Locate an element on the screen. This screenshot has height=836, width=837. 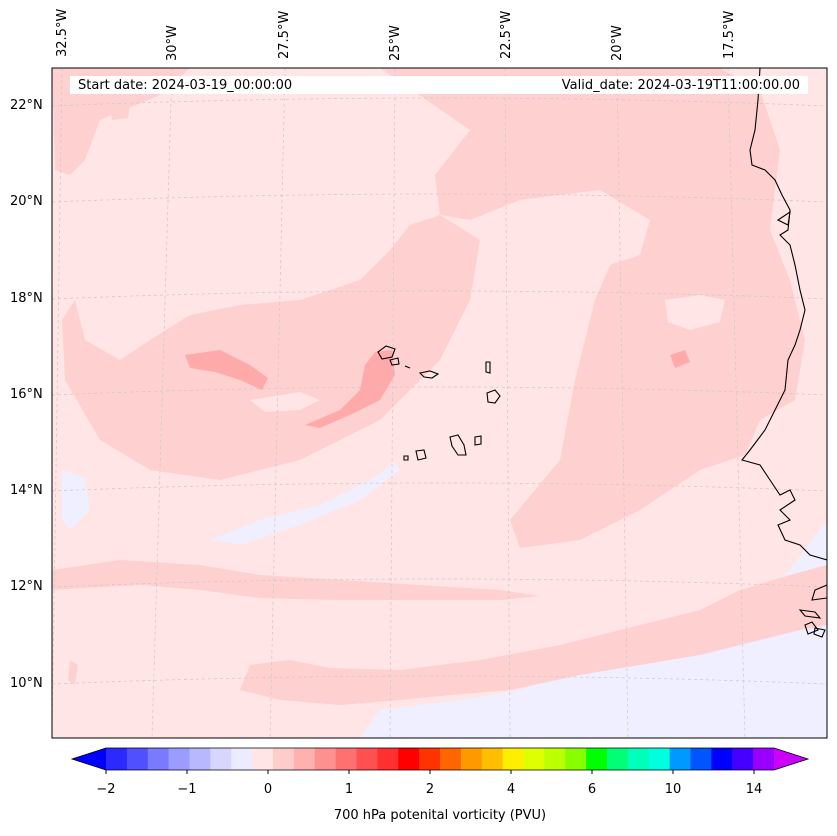
colorbar-tick: −2 is located at coordinates (106, 789).